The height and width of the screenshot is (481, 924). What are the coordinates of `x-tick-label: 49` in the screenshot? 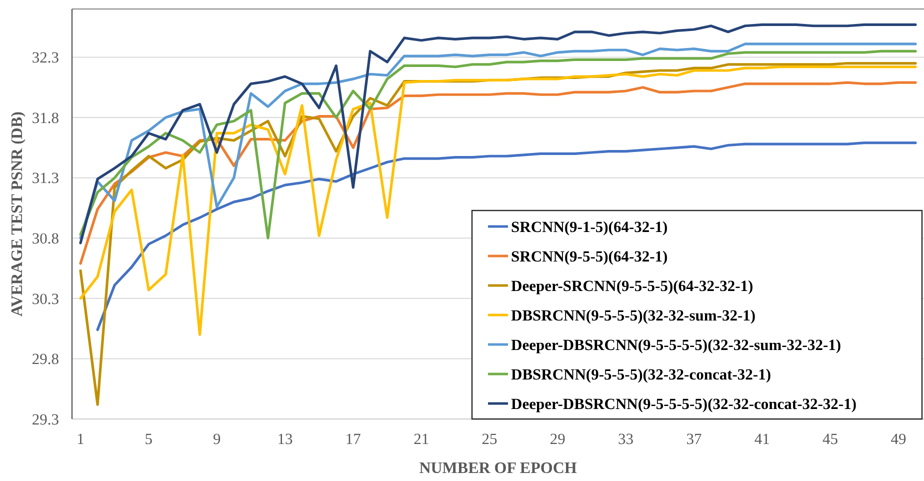 It's located at (898, 439).